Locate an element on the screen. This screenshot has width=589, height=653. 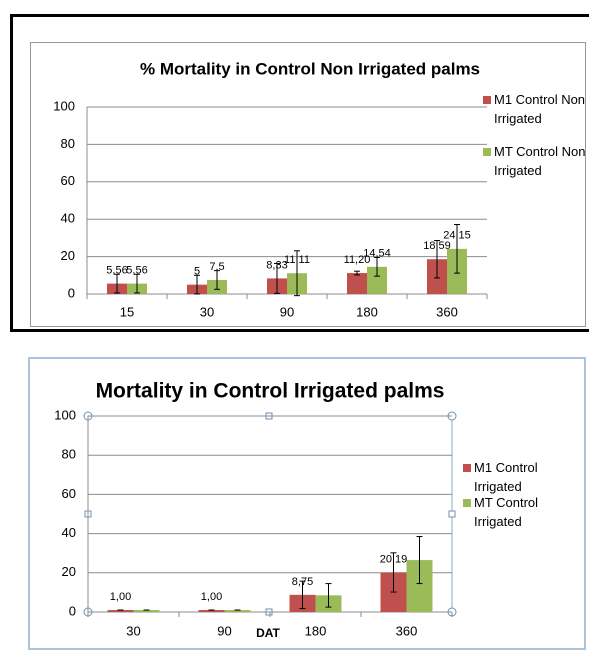
data-label: 14,54 is located at coordinates (377, 254).